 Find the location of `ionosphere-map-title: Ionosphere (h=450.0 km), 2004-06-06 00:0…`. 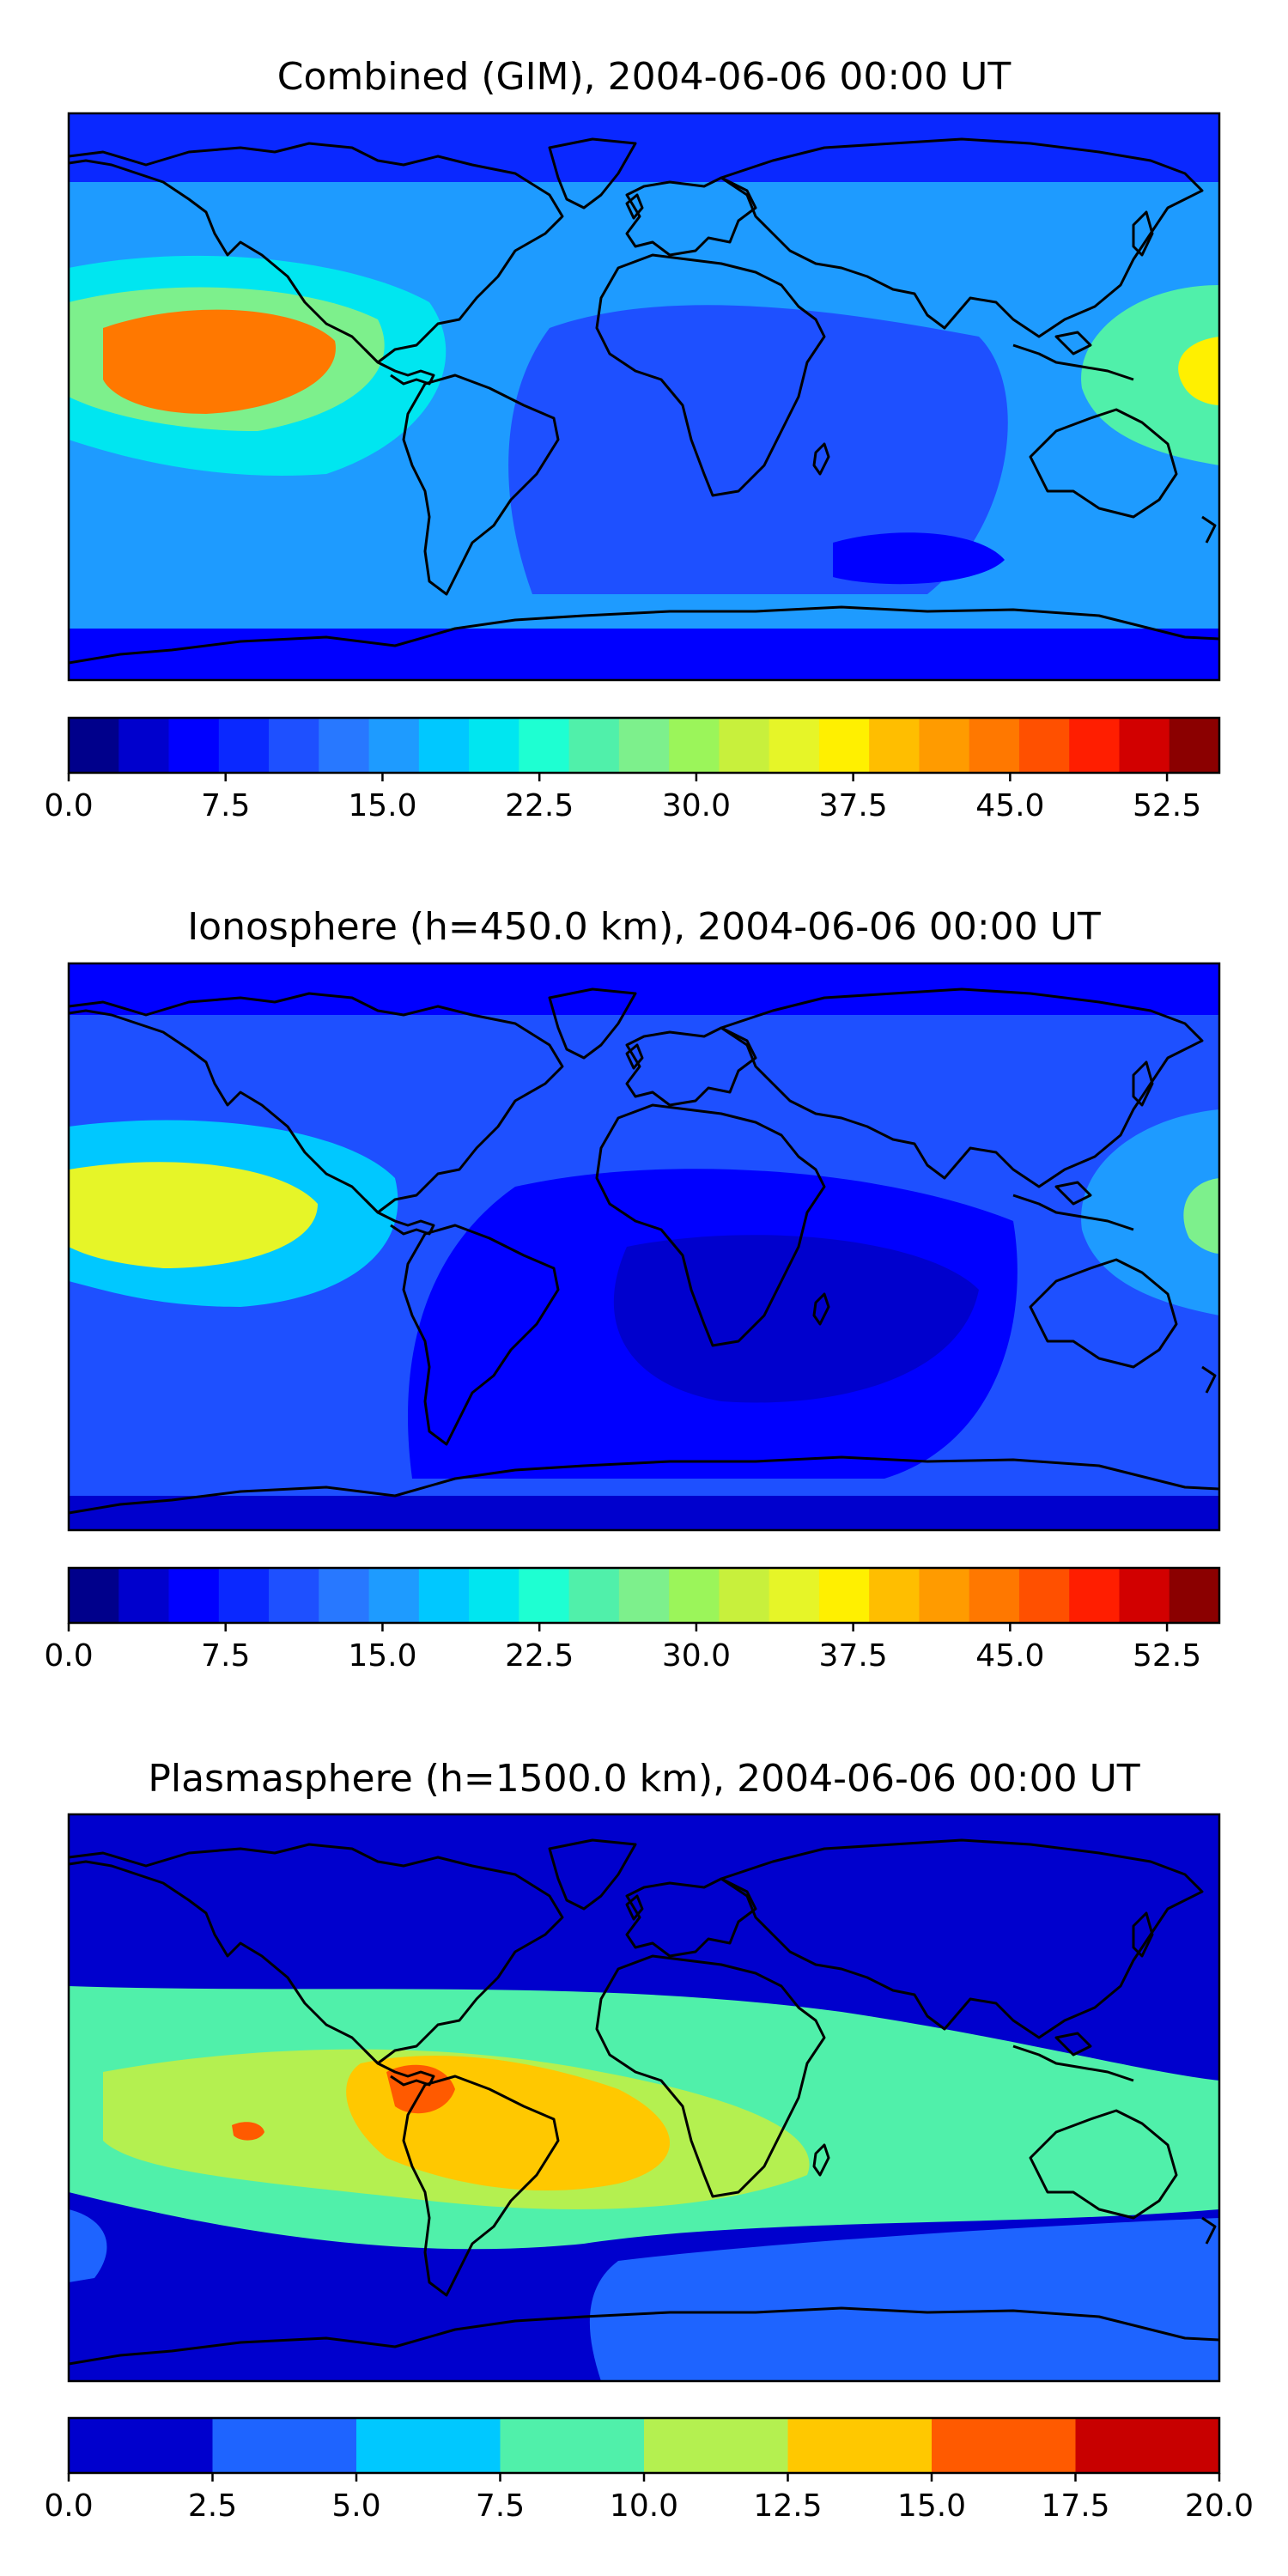

ionosphere-map-title: Ionosphere (h=450.0 km), 2004-06-06 00:0… is located at coordinates (644, 927).